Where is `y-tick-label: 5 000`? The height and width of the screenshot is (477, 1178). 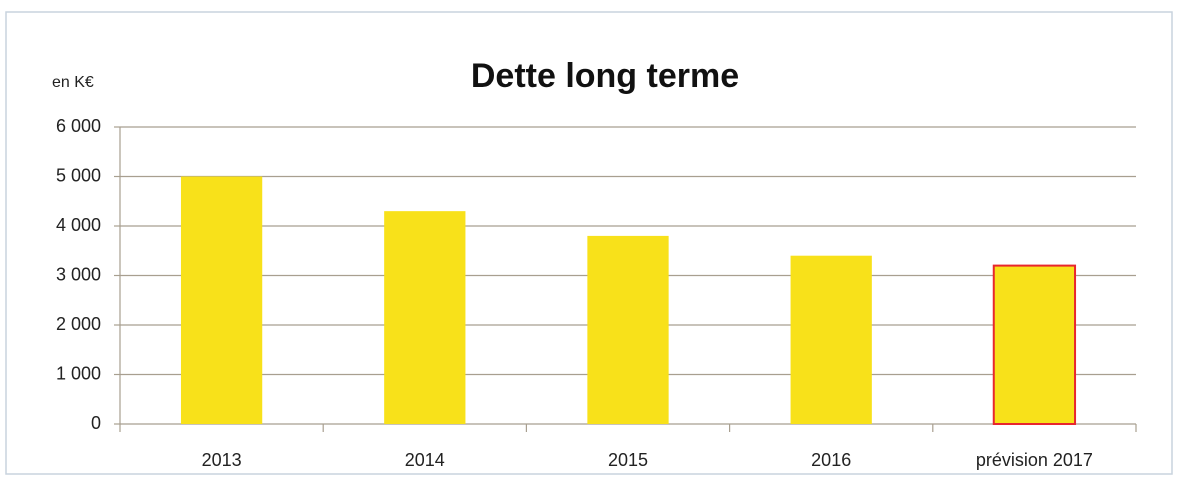 y-tick-label: 5 000 is located at coordinates (78, 175).